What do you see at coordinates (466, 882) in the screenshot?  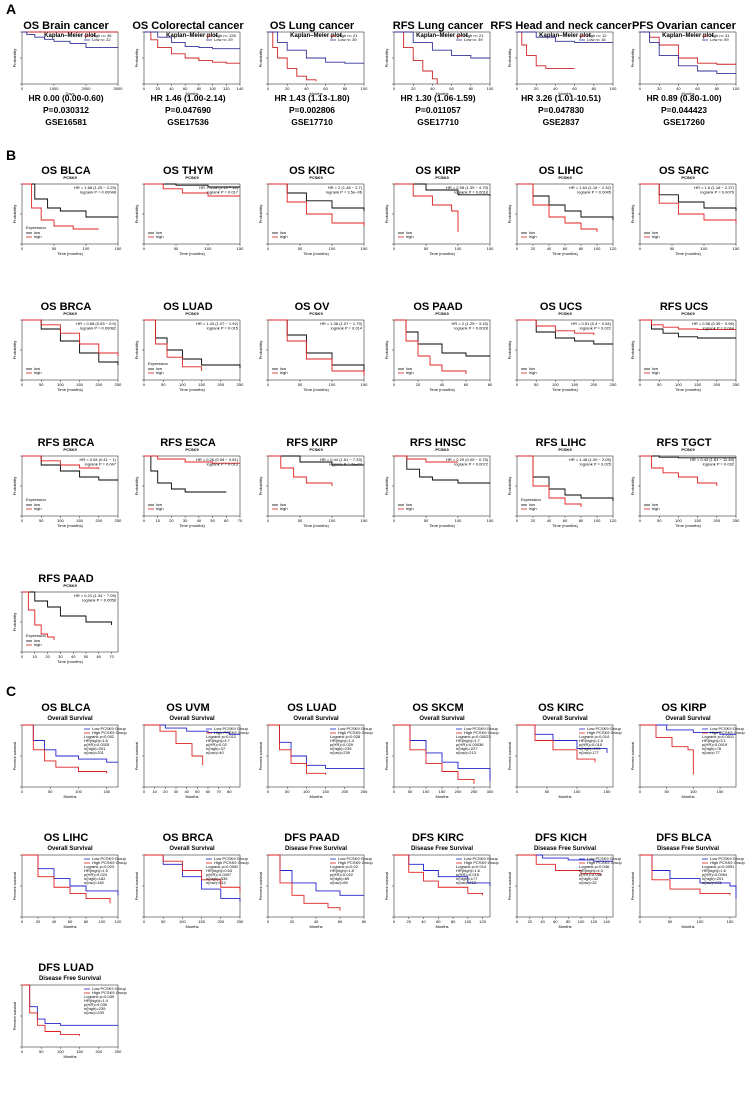 I see `annotation-line: n(low)=213` at bounding box center [466, 882].